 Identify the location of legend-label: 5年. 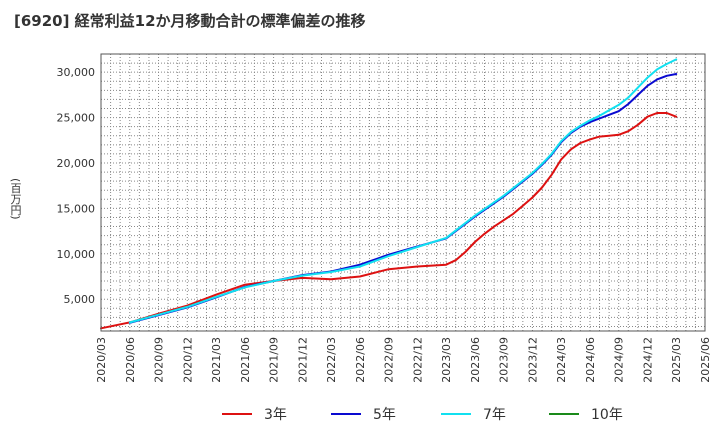
(384, 415).